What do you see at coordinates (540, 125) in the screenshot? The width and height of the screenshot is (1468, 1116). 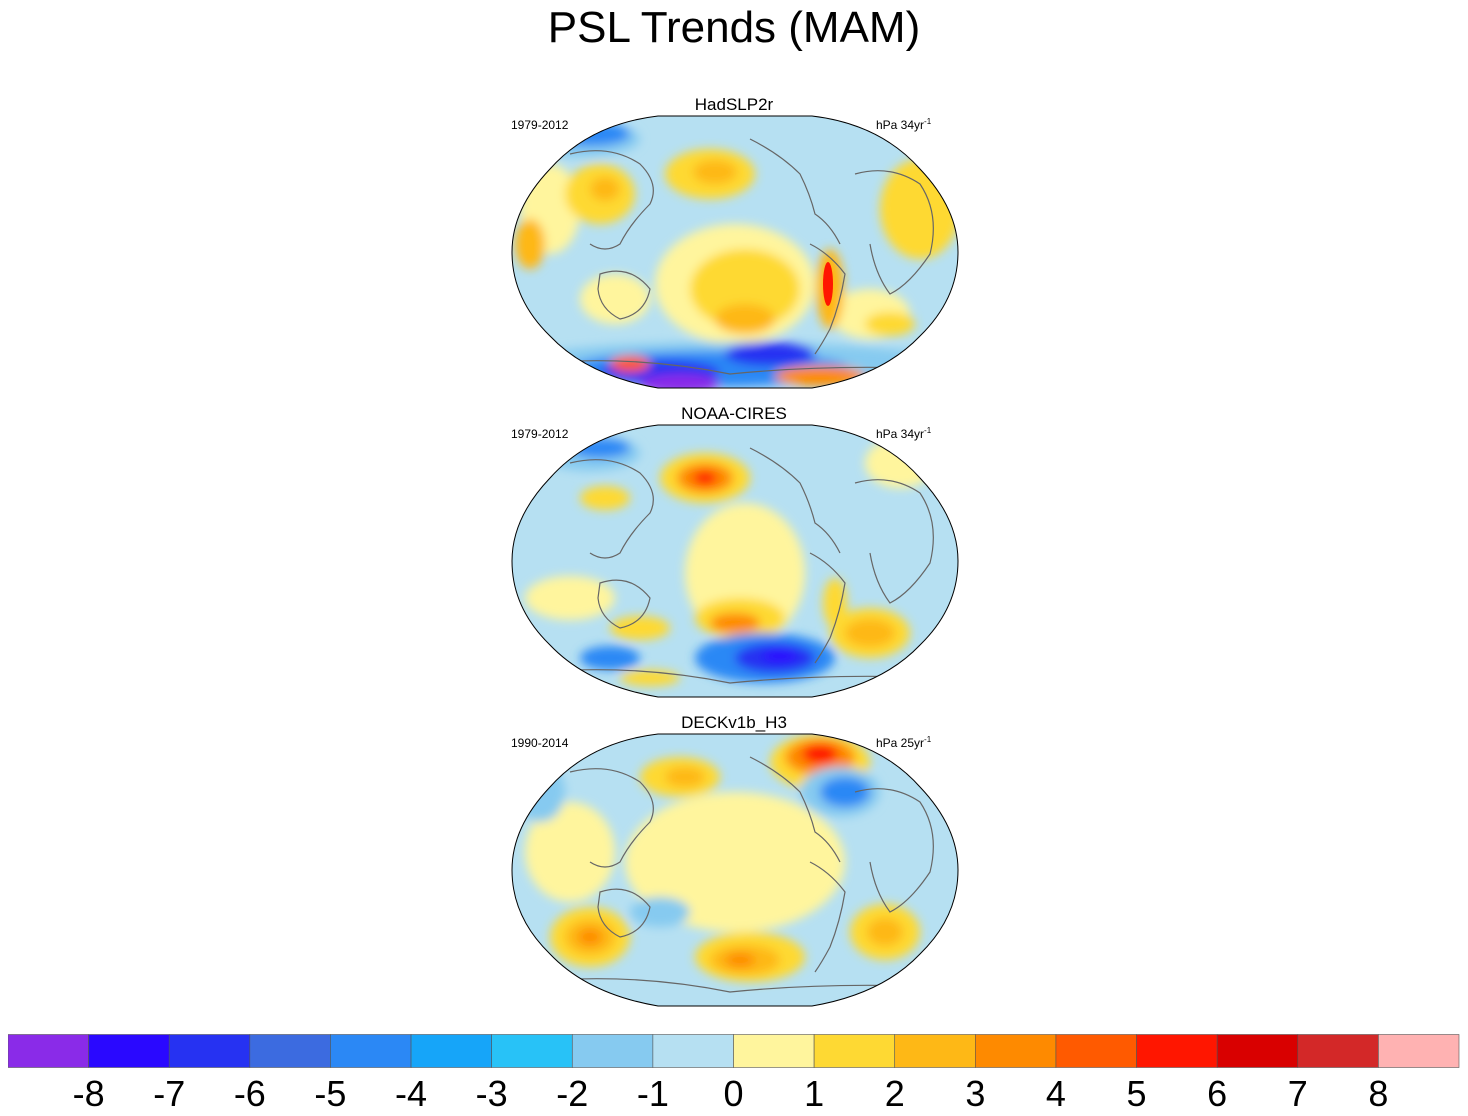 I see `panel-period-hadslp2r: 1979-2012` at bounding box center [540, 125].